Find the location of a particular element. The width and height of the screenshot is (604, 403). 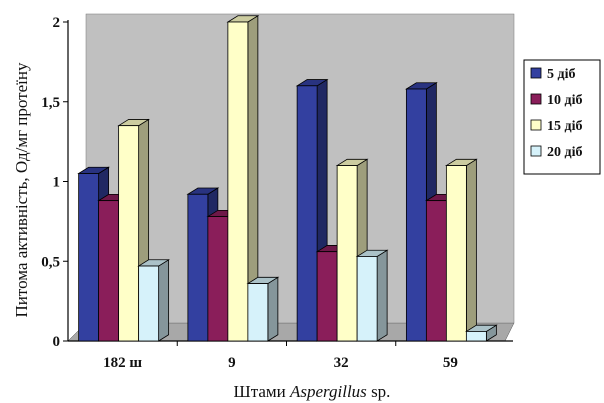

x-tick-label: 32 is located at coordinates (341, 363).